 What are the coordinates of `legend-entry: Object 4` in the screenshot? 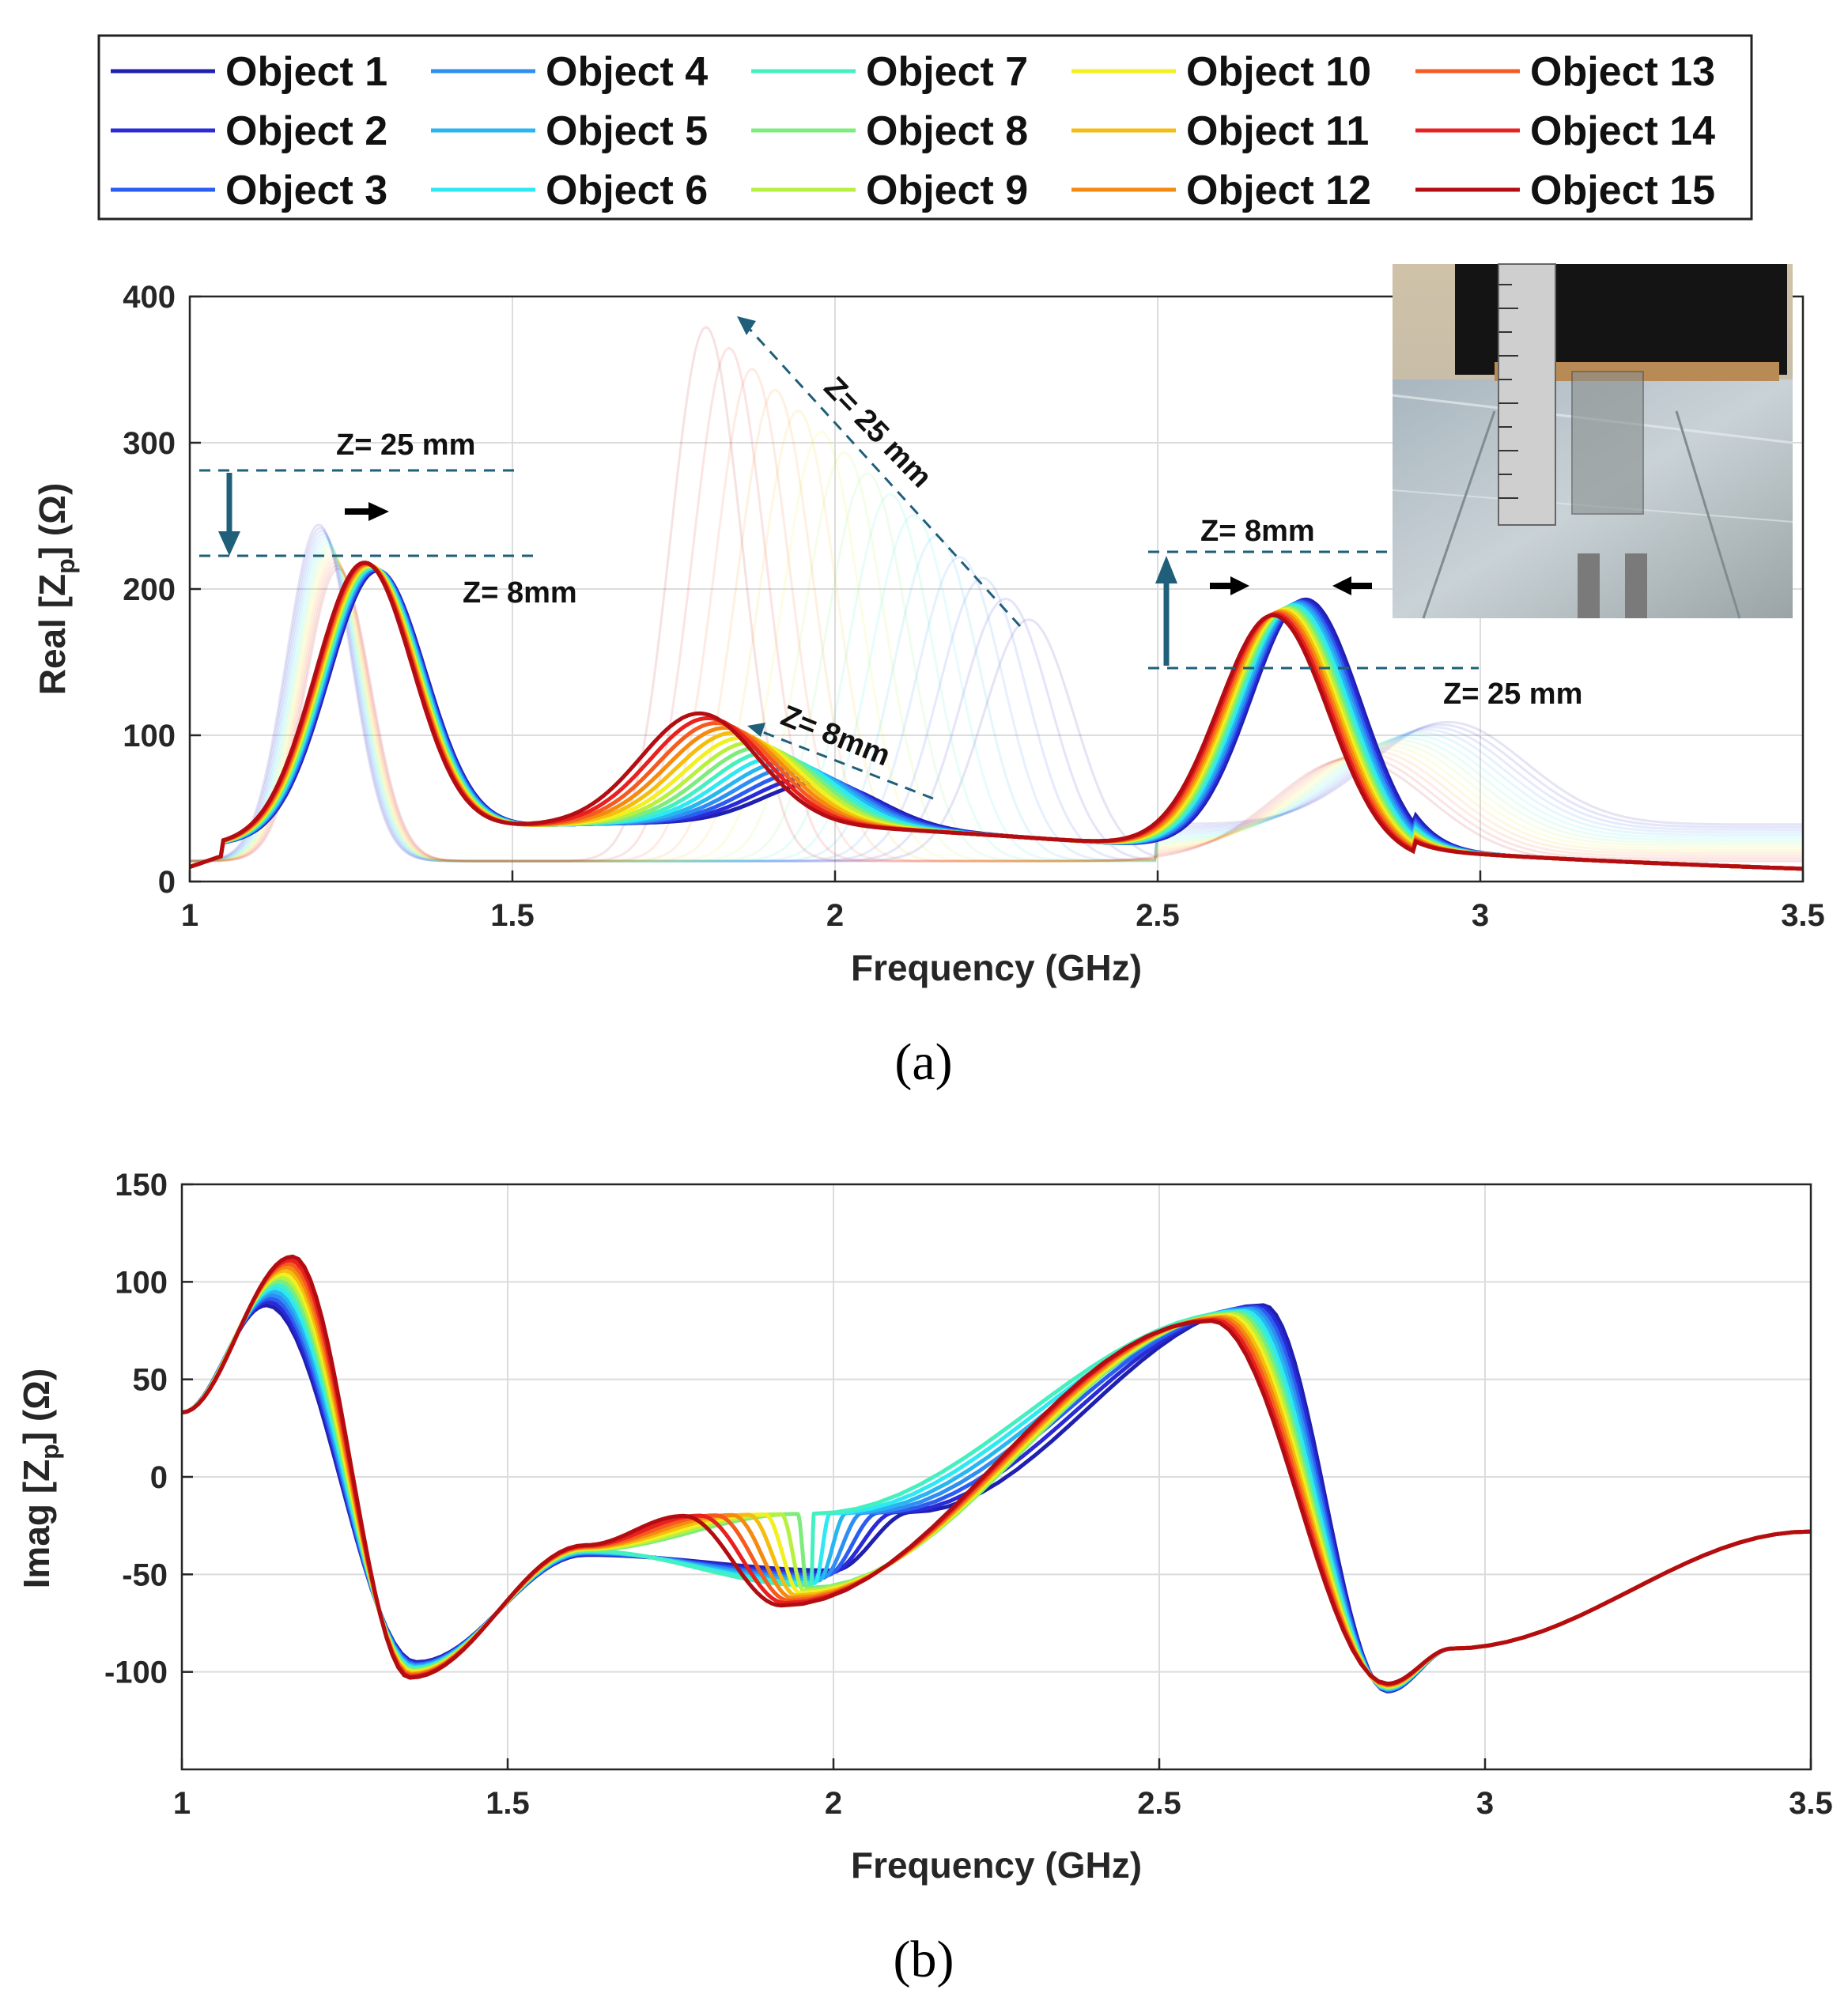 It's located at (627, 72).